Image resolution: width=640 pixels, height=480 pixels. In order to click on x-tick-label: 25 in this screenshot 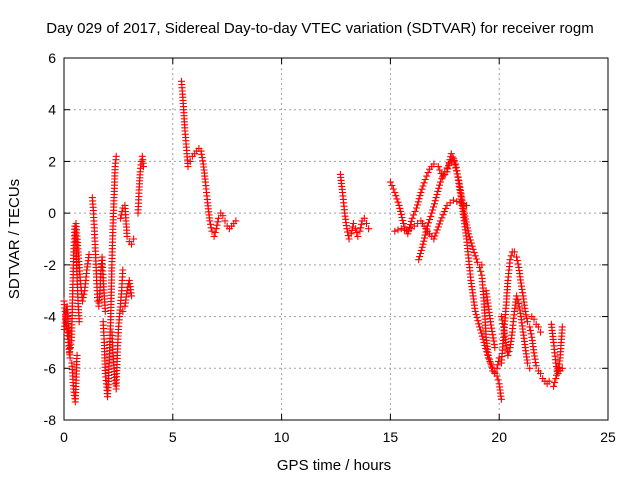, I will do `click(608, 437)`.